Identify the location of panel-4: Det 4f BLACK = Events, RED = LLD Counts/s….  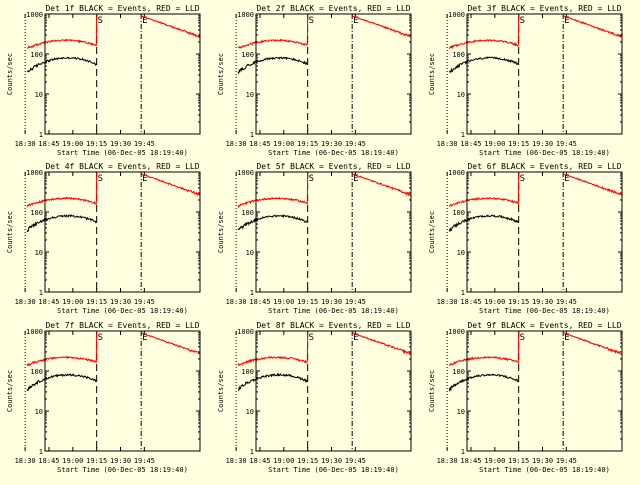
(103, 238).